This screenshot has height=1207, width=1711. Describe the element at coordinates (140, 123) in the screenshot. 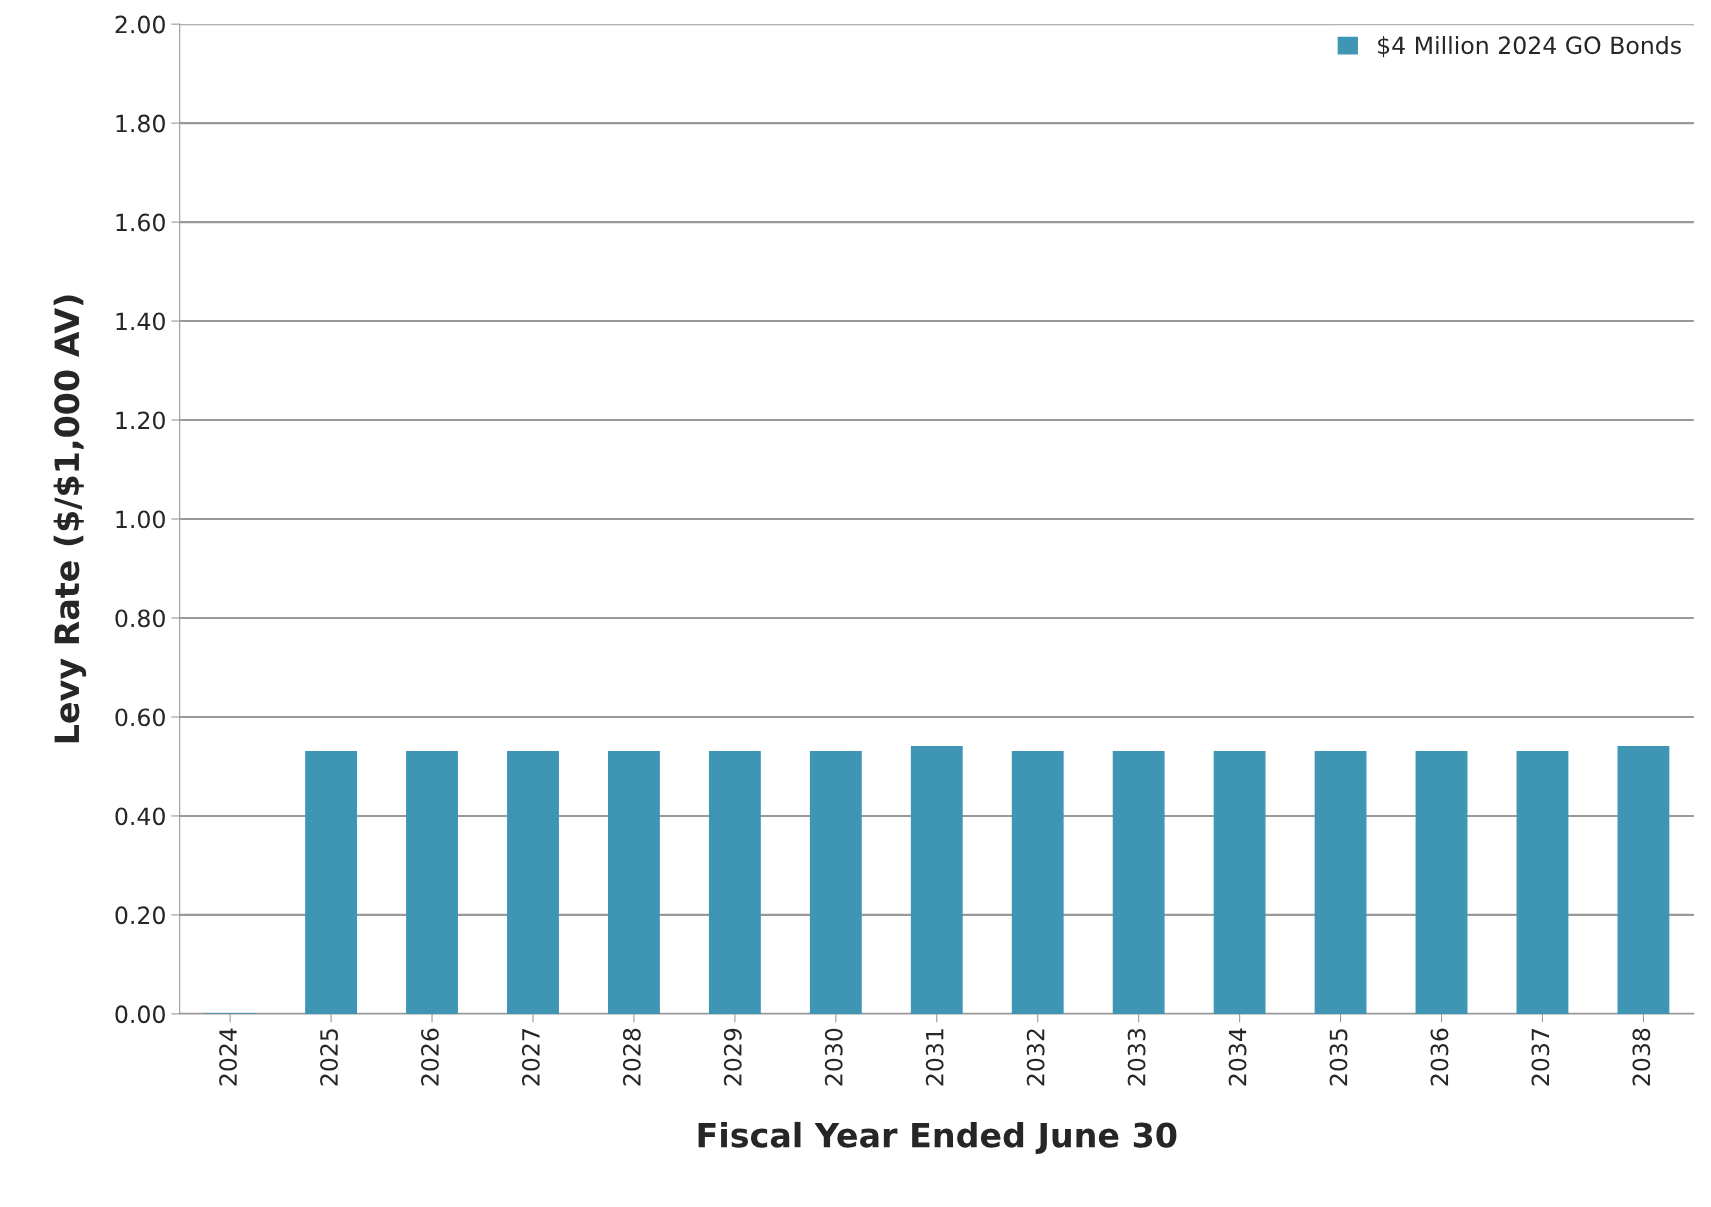

I see `y-tick-label: 1.80` at that location.